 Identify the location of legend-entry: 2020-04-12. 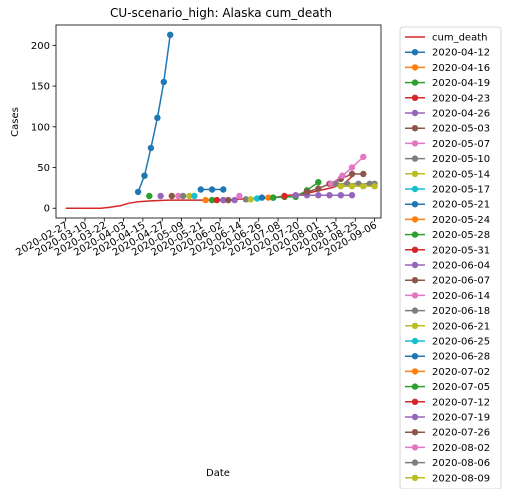
(447, 53).